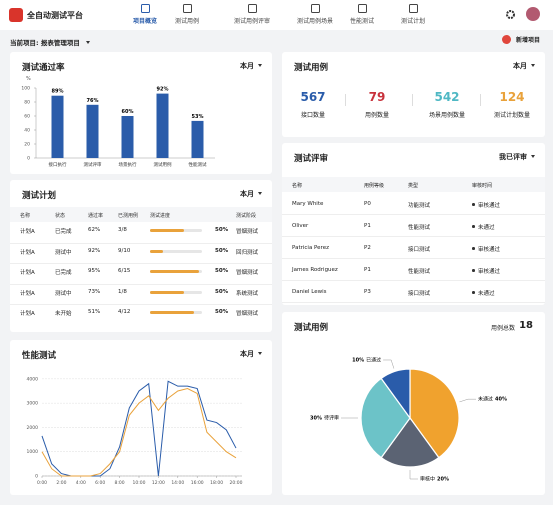  Describe the element at coordinates (502, 328) in the screenshot. I see `total-label: 用例总数` at that location.